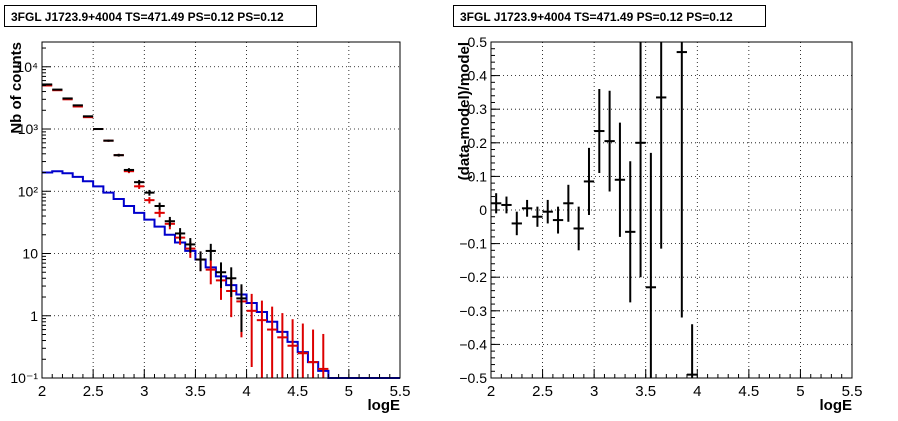 Image resolution: width=898 pixels, height=421 pixels. What do you see at coordinates (478, 76) in the screenshot?
I see `y-tick-label: 0.4` at bounding box center [478, 76].